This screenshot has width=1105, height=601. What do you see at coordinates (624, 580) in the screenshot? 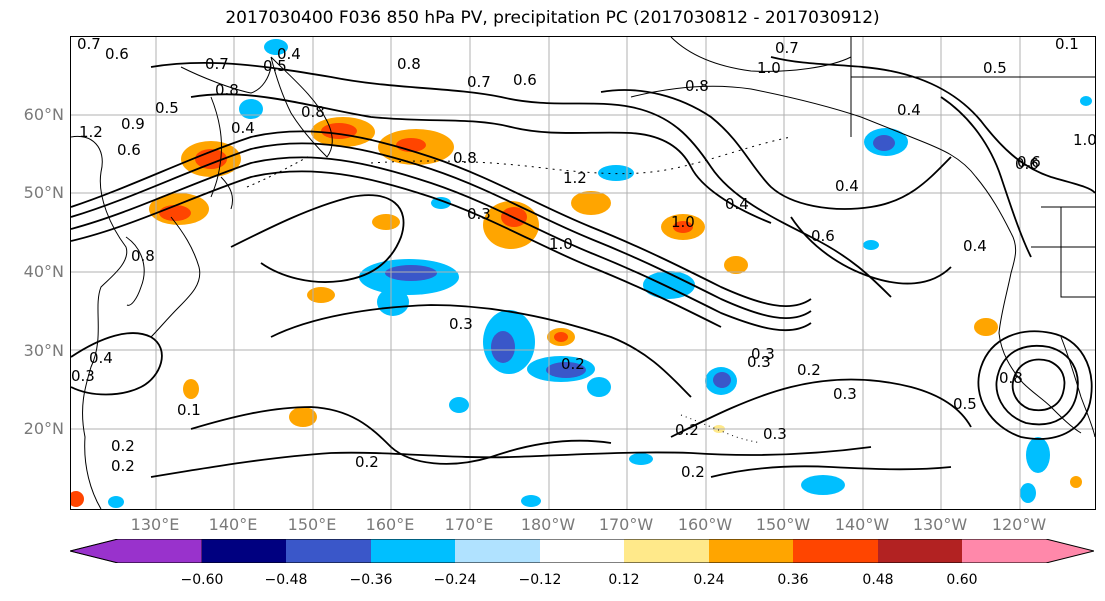
I see `colorbar-tick: 0.12` at bounding box center [624, 580].